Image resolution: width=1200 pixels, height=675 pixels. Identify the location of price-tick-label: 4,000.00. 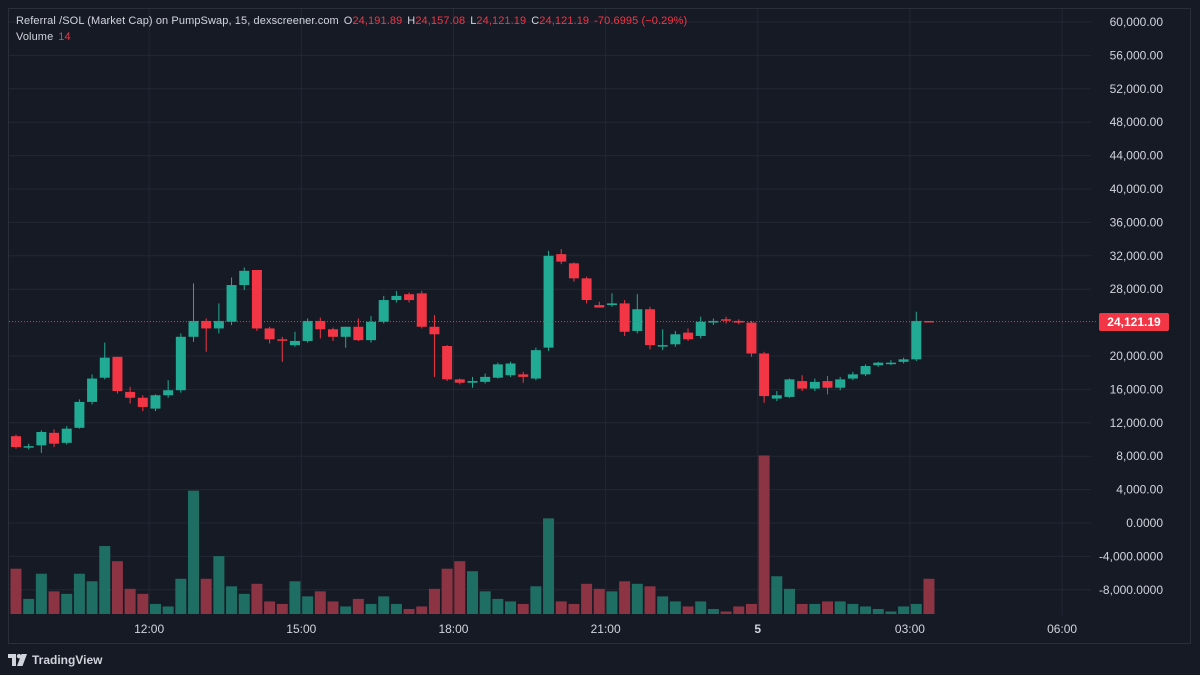
(1139, 490).